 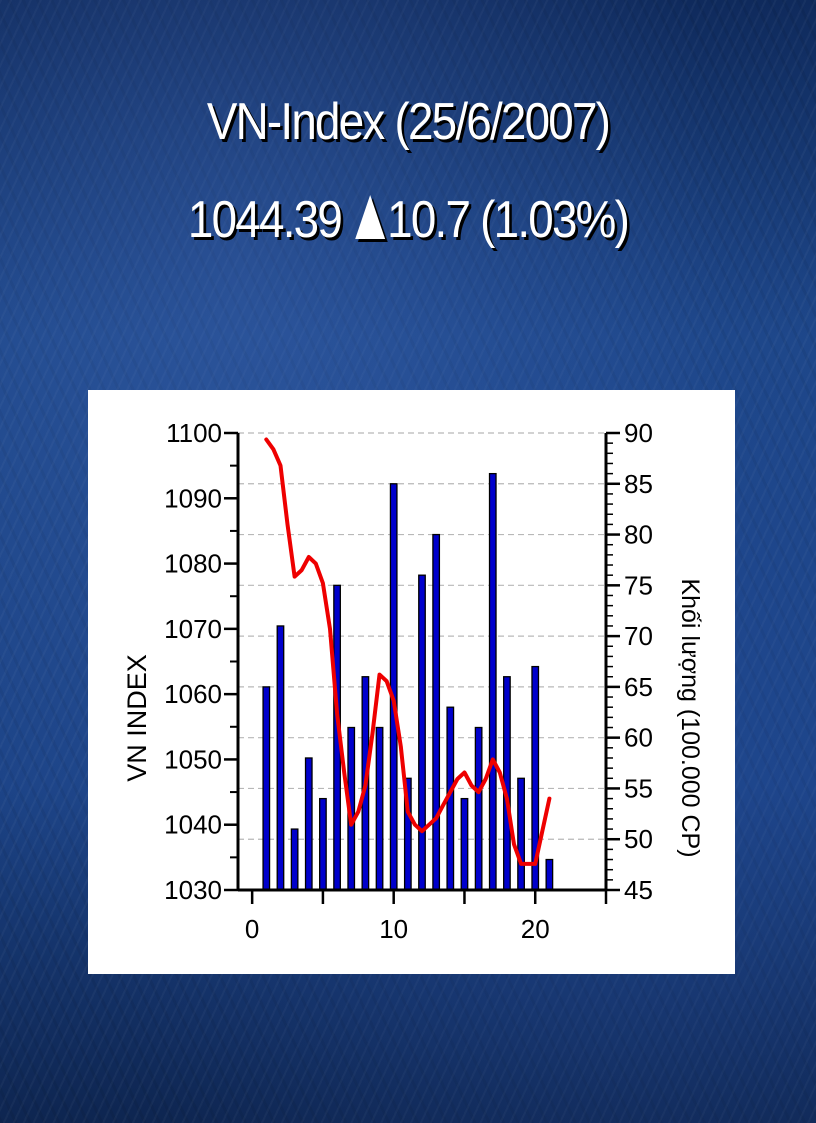 What do you see at coordinates (638, 484) in the screenshot?
I see `y2-tick-label: 85` at bounding box center [638, 484].